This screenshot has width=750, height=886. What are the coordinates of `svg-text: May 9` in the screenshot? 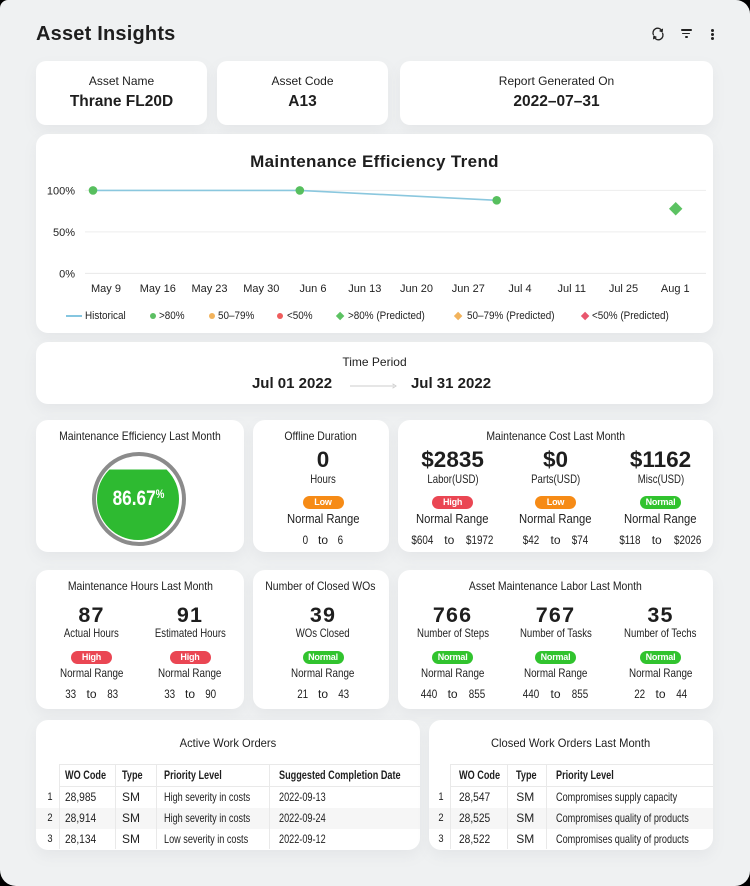 It's located at (106, 289).